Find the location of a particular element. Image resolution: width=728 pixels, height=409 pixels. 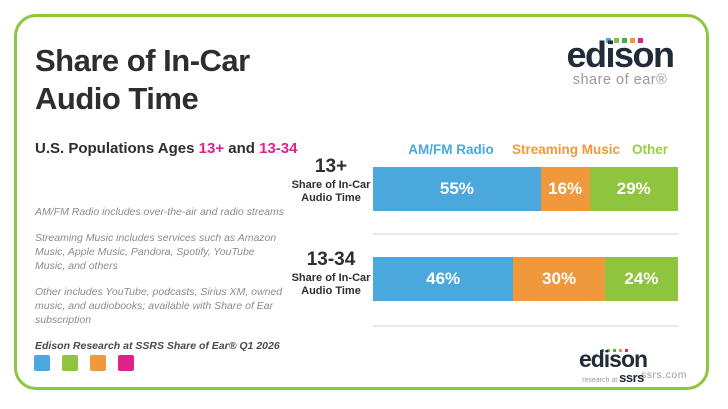

bar-segment-streaming-music: 16% is located at coordinates (565, 189).